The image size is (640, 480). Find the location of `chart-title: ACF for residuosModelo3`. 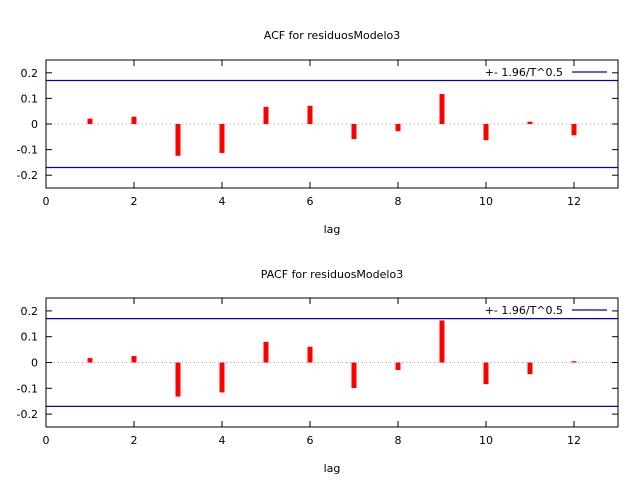

chart-title: ACF for residuosModelo3 is located at coordinates (332, 35).